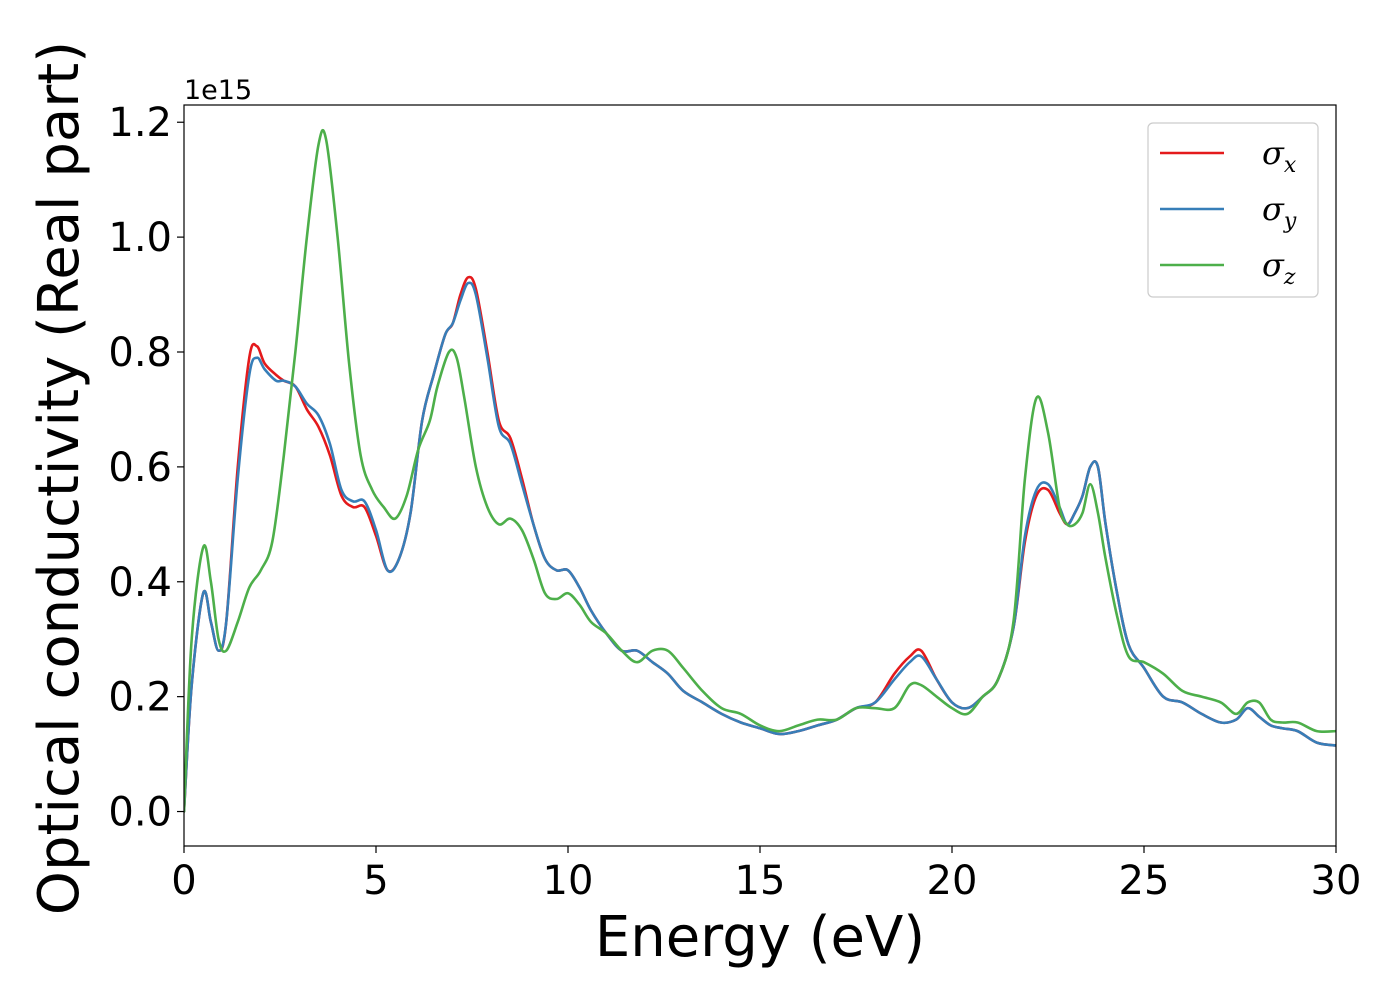 The image size is (1400, 1000). What do you see at coordinates (1144, 881) in the screenshot?
I see `x-tick-label: 25` at bounding box center [1144, 881].